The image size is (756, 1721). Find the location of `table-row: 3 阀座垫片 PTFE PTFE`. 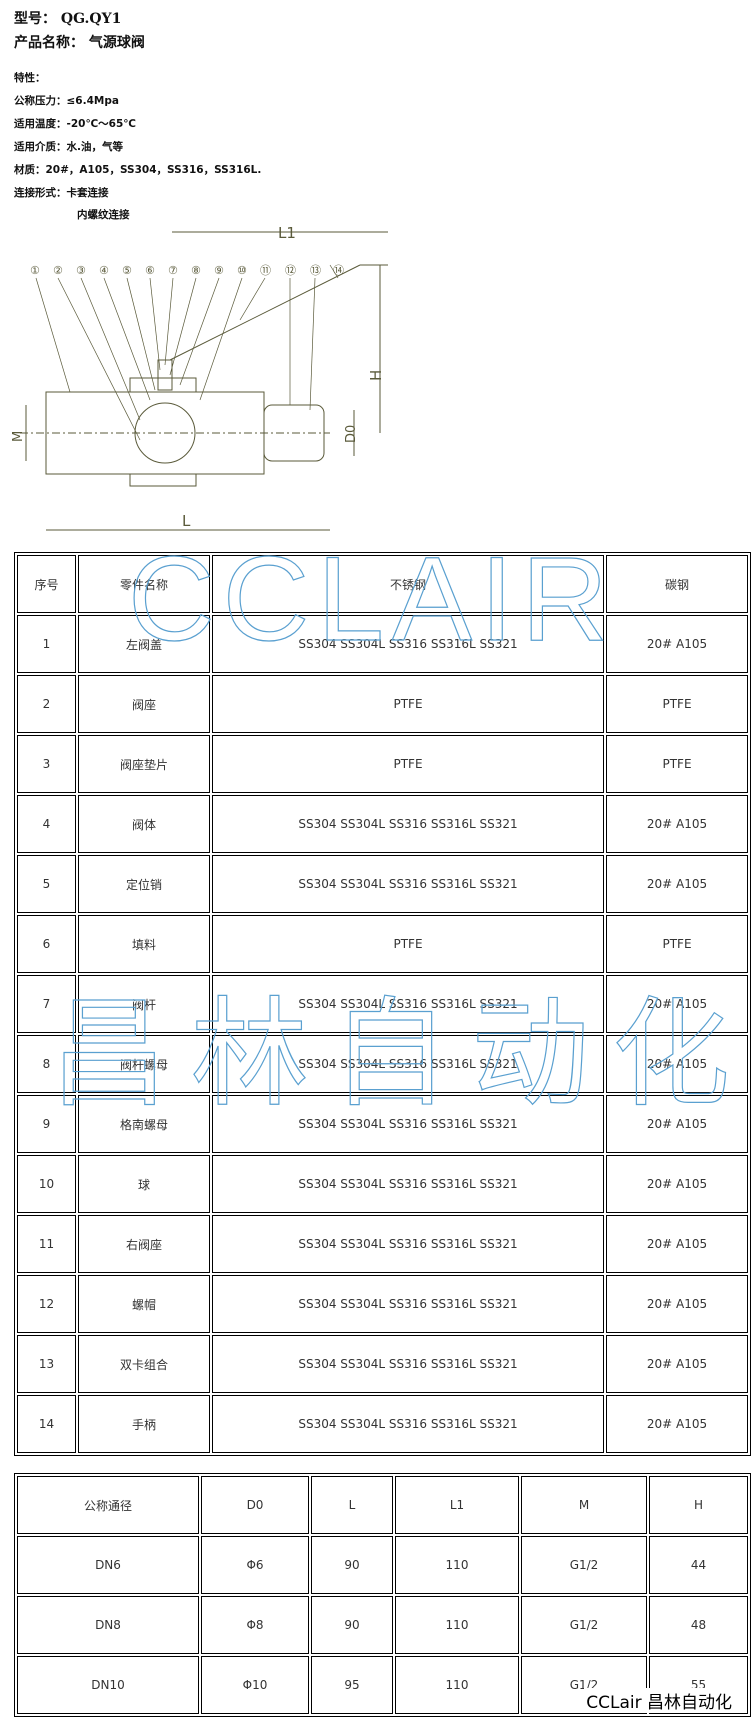

table-row: 3 阀座垫片 PTFE PTFE is located at coordinates (382, 764).